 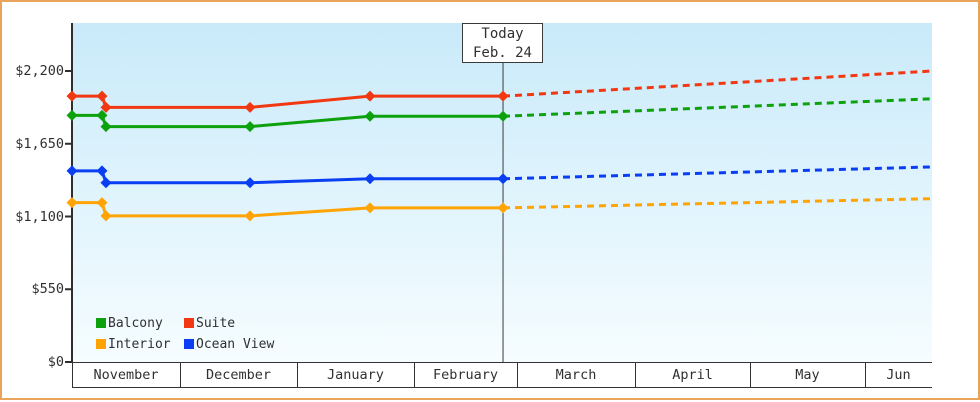 What do you see at coordinates (288, 177) in the screenshot?
I see `series-line-ocean-view` at bounding box center [288, 177].